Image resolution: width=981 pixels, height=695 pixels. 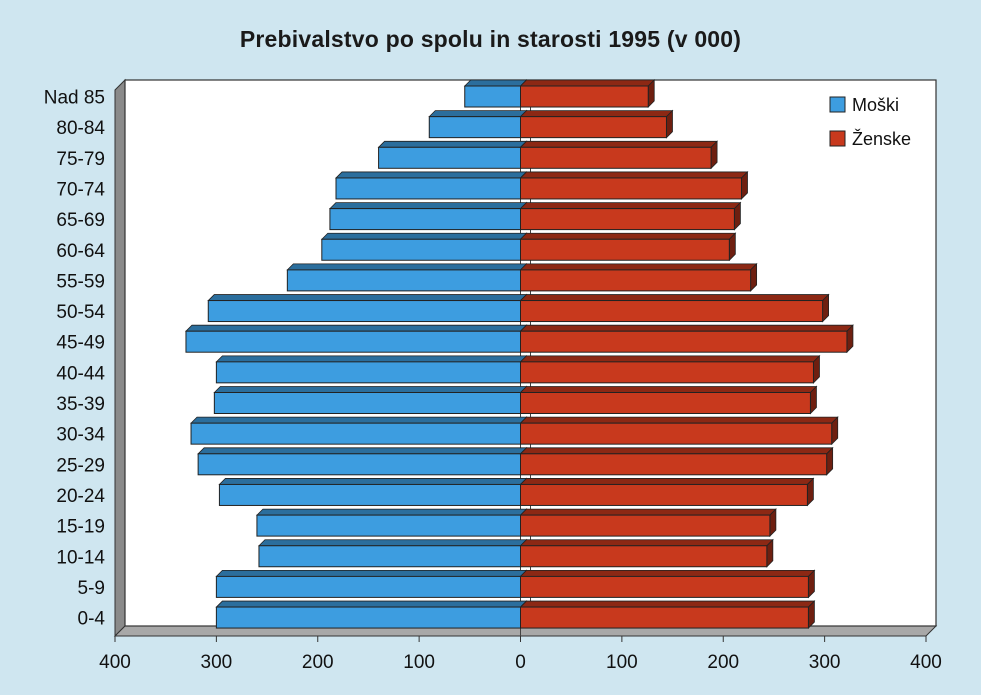 What do you see at coordinates (80, 557) in the screenshot?
I see `y-tick-label: 10-14` at bounding box center [80, 557].